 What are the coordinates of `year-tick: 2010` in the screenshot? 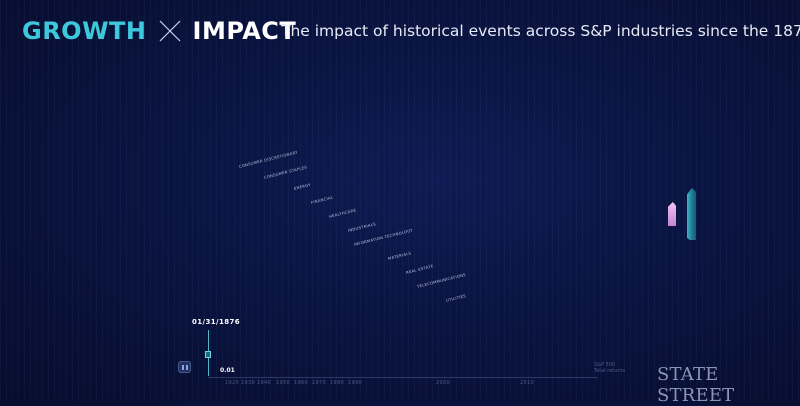 It's located at (527, 383).